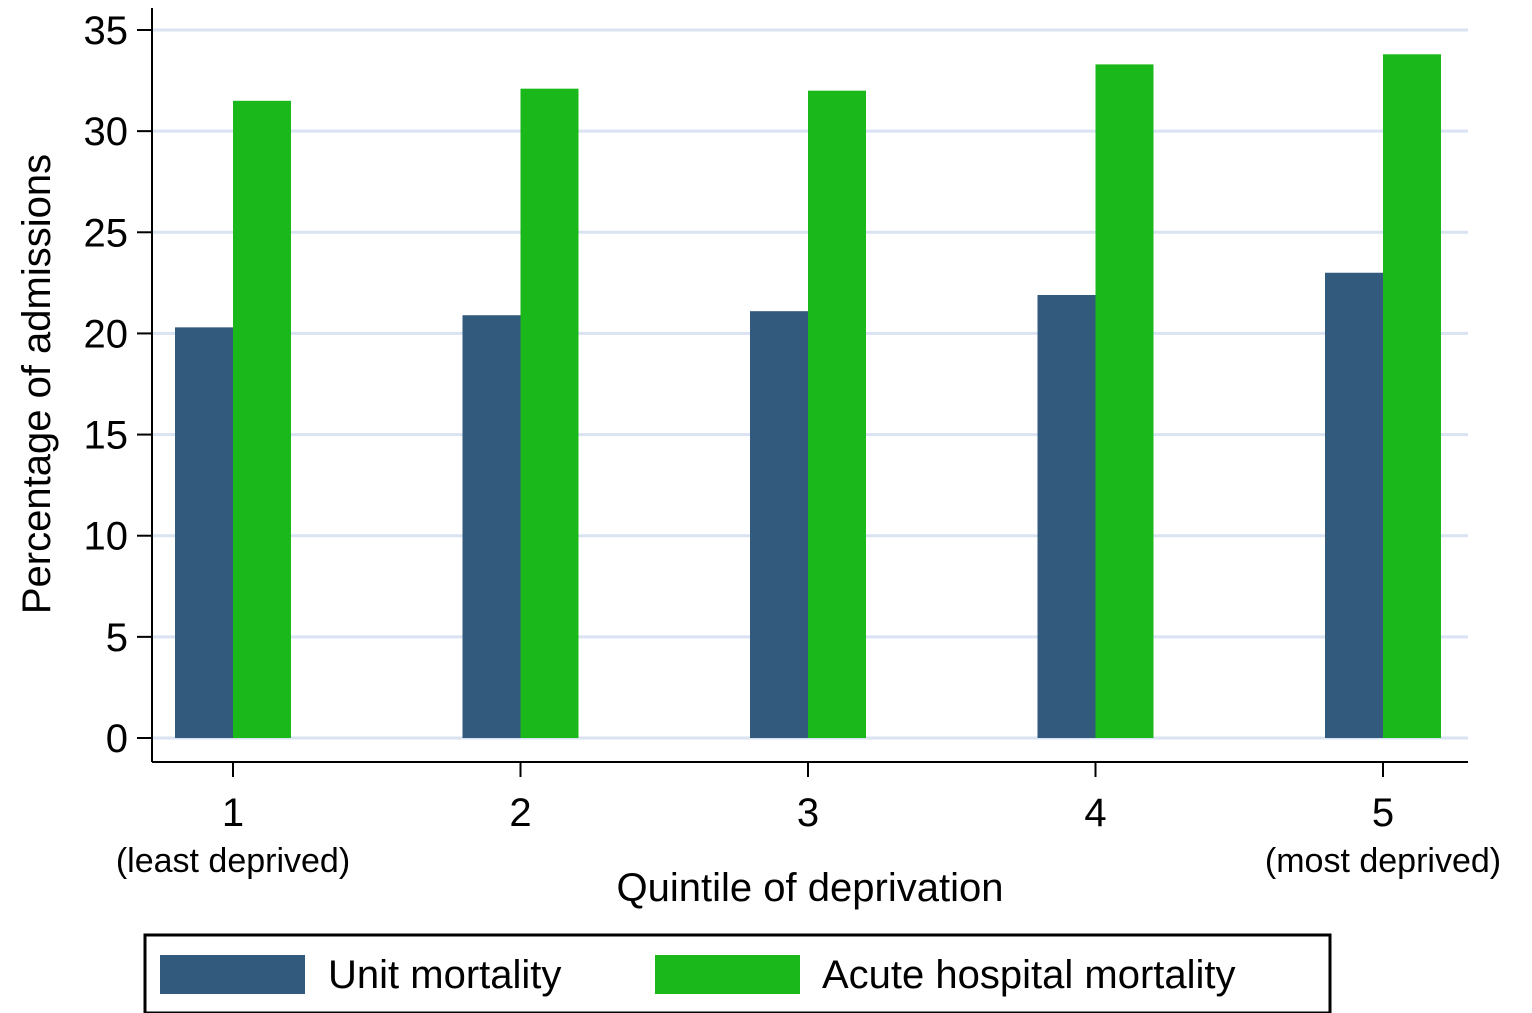 The height and width of the screenshot is (1013, 1532). I want to click on y-tick-label: 10, so click(106, 537).